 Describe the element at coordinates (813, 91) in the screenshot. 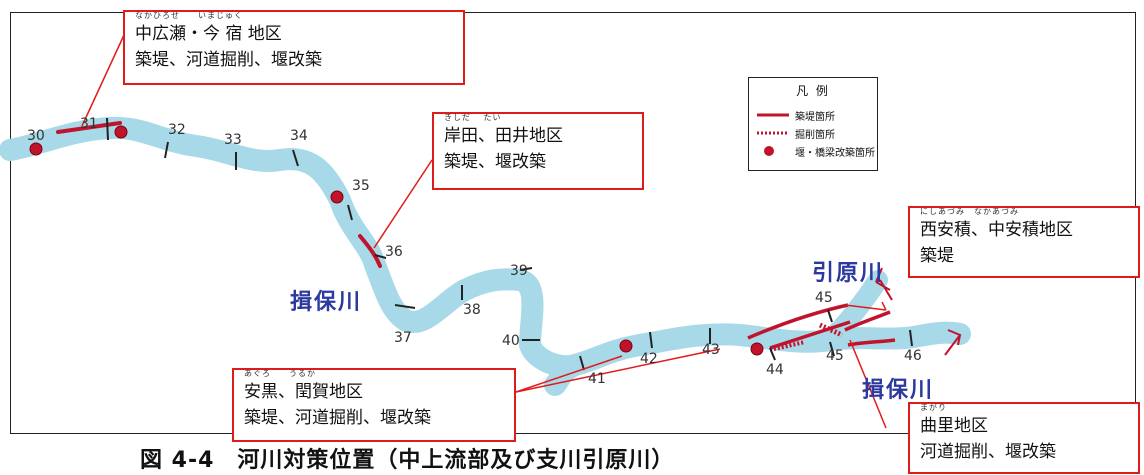

I see `legend-title: 凡 例` at that location.